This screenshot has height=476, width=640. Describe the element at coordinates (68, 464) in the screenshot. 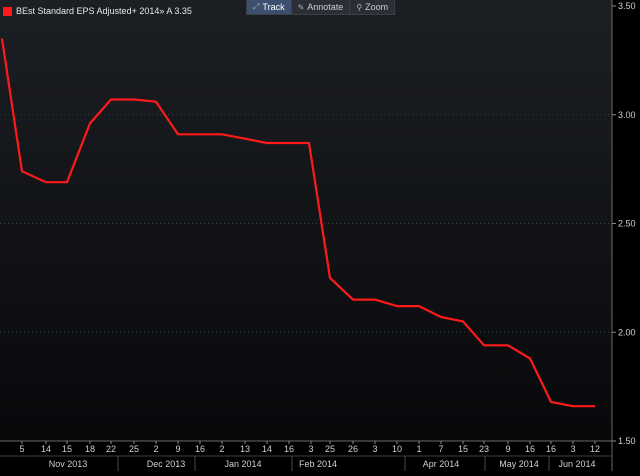

I see `x-month-label: Nov 2013` at that location.